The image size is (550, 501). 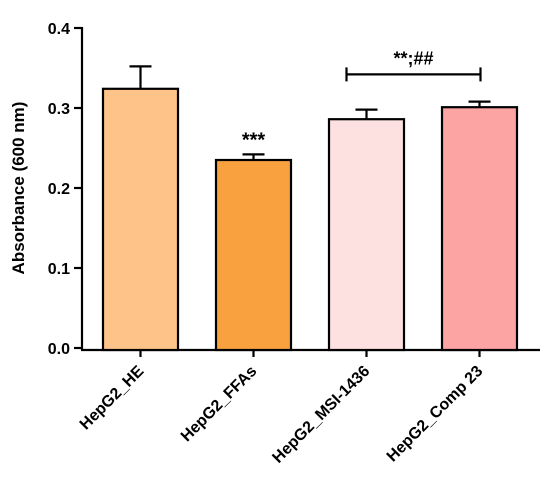 I want to click on bracket-label: **;##, so click(x=413, y=58).